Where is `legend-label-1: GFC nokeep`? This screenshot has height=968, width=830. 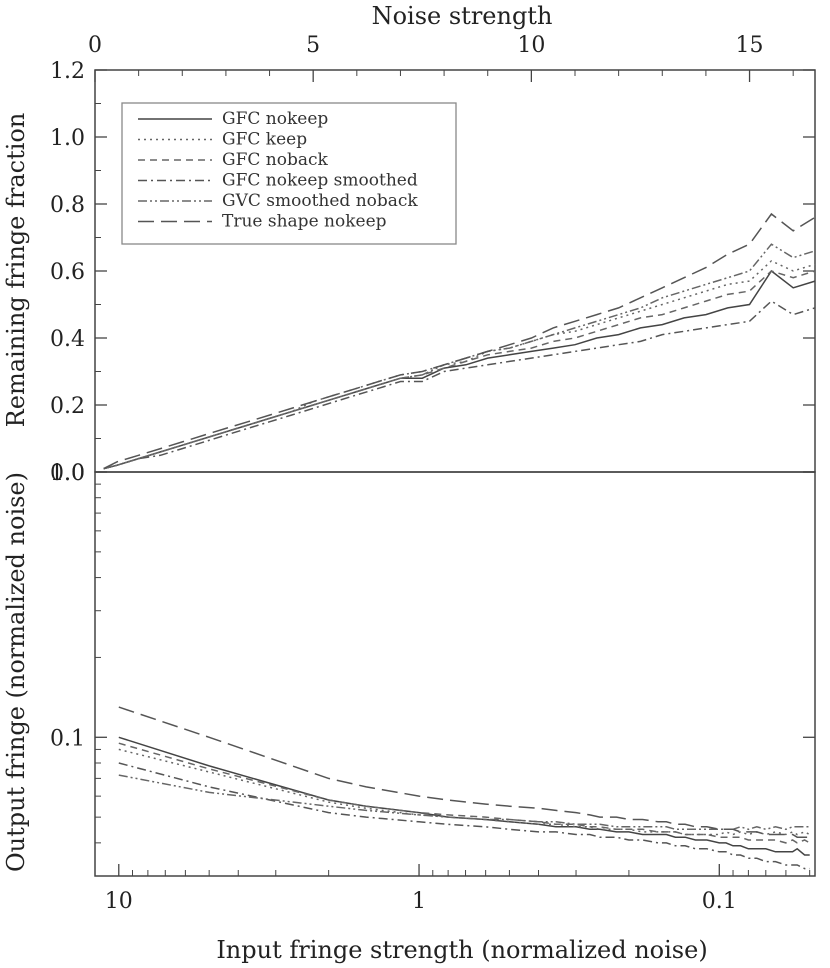
legend-label-1: GFC nokeep is located at coordinates (275, 119).